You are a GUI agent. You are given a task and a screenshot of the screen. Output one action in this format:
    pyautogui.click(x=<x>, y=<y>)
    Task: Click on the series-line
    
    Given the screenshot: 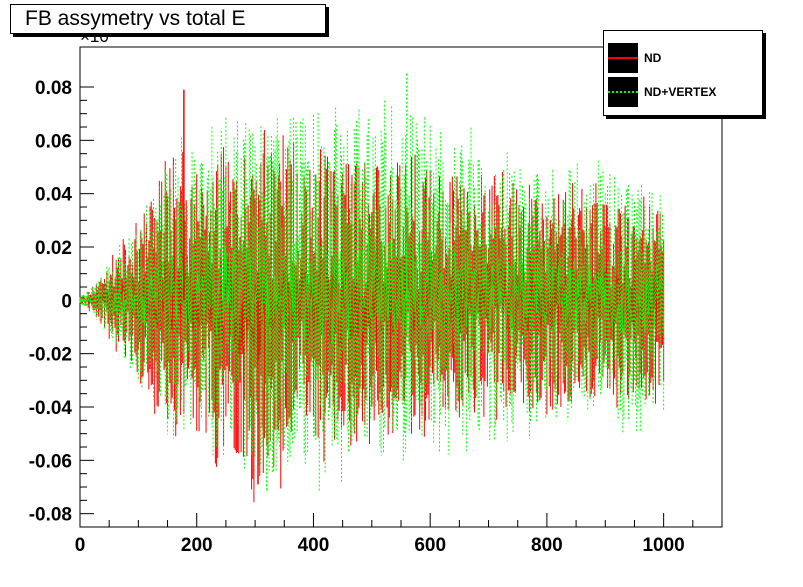 What is the action you would take?
    pyautogui.click(x=372, y=291)
    